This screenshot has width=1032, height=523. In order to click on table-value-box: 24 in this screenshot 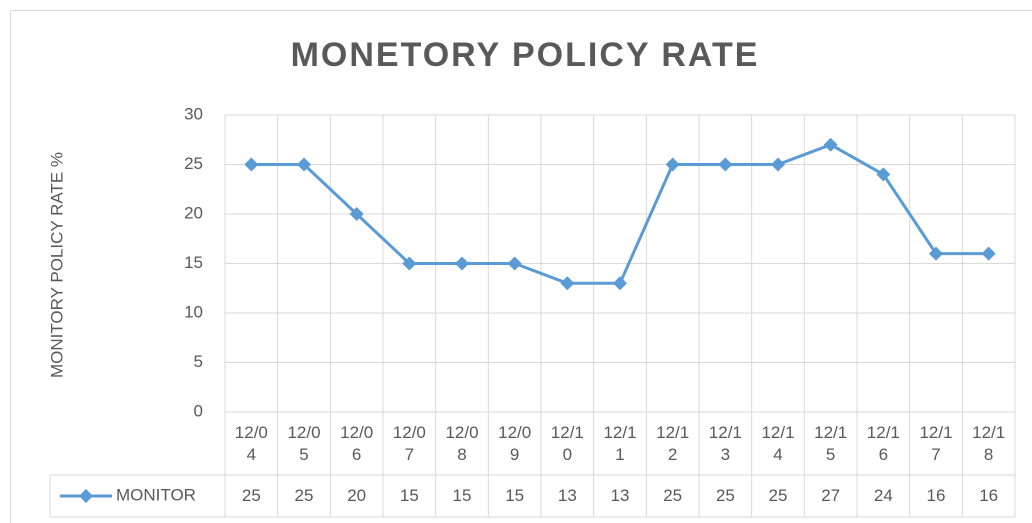, I will do `click(883, 496)`.